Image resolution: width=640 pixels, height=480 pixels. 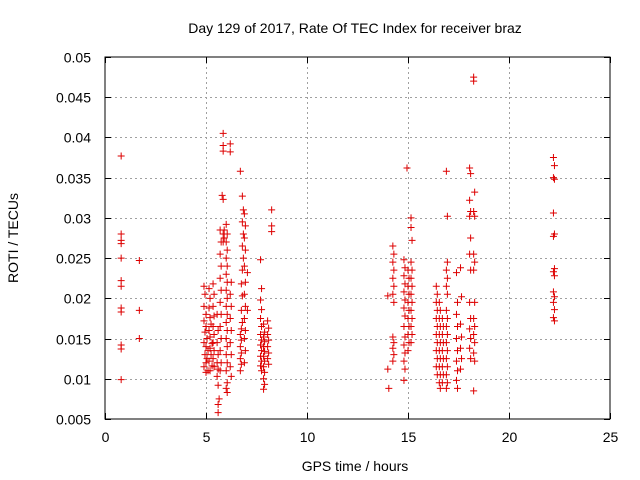 What do you see at coordinates (73, 98) in the screenshot?
I see `y-tick-label: 0.045` at bounding box center [73, 98].